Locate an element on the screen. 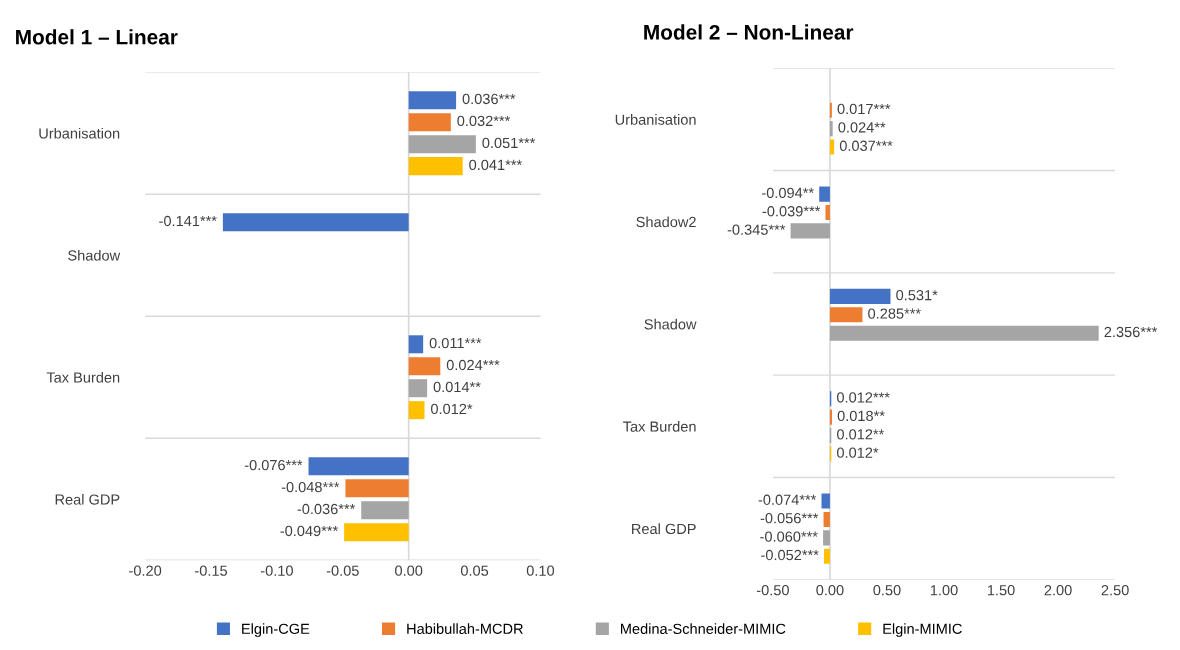 This screenshot has width=1180, height=650. data-label: -0.060*** is located at coordinates (789, 536).